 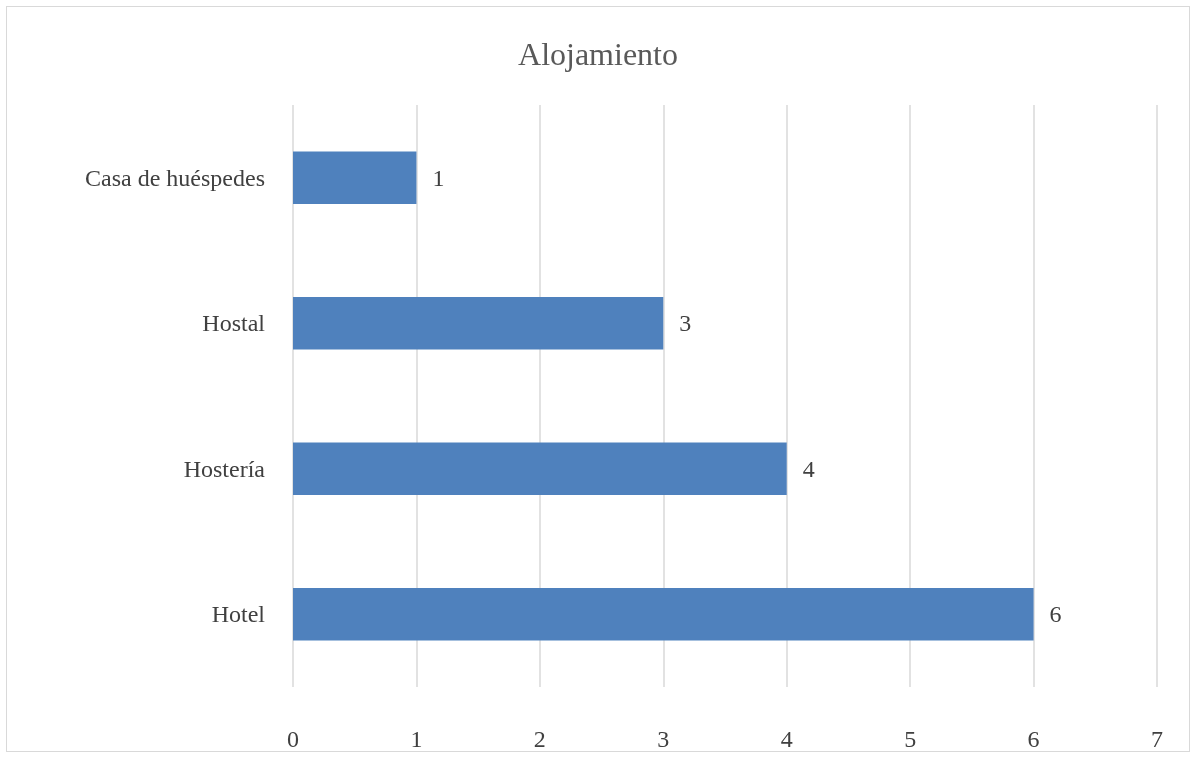 I want to click on chart-title: Alojamiento, so click(x=598, y=54).